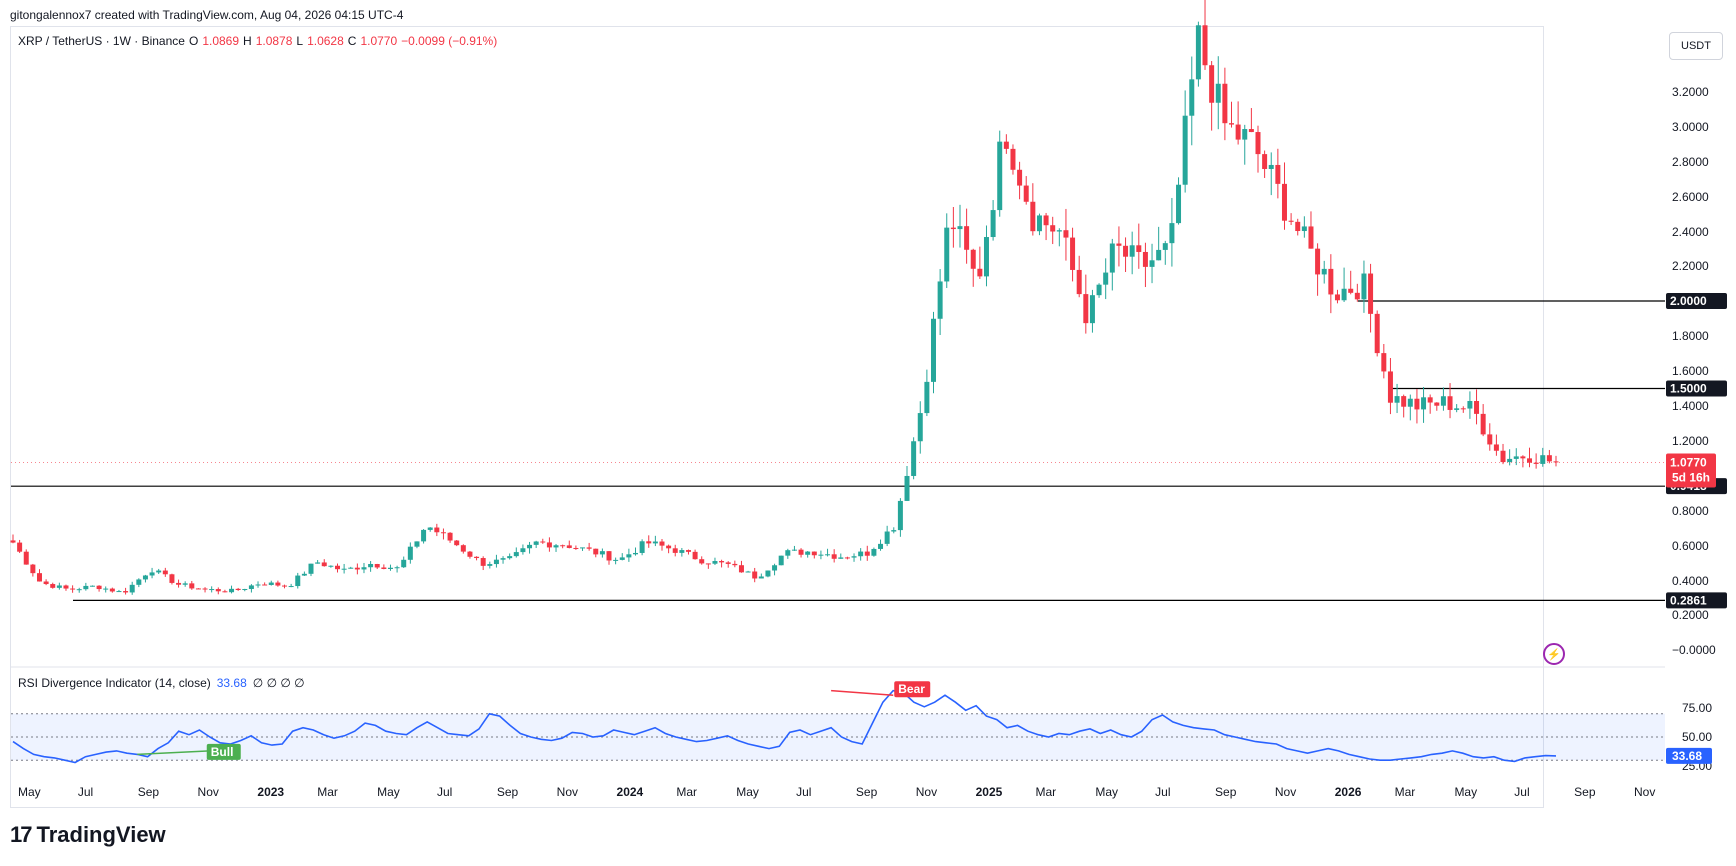  Describe the element at coordinates (630, 792) in the screenshot. I see `time-axis-tick: 2024` at that location.